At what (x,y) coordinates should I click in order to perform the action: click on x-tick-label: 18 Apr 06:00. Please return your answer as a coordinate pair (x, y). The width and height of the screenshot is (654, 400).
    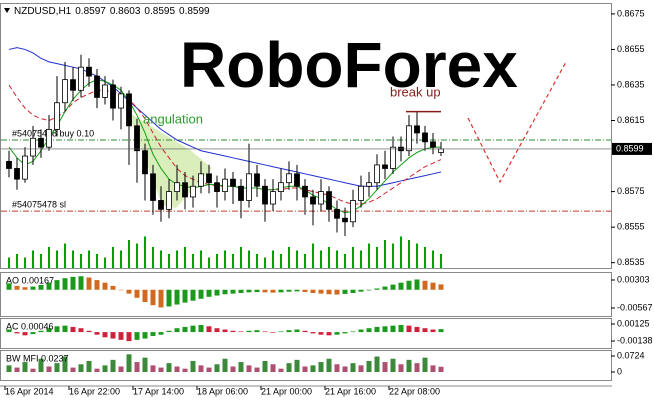
    Looking at the image, I should click on (222, 391).